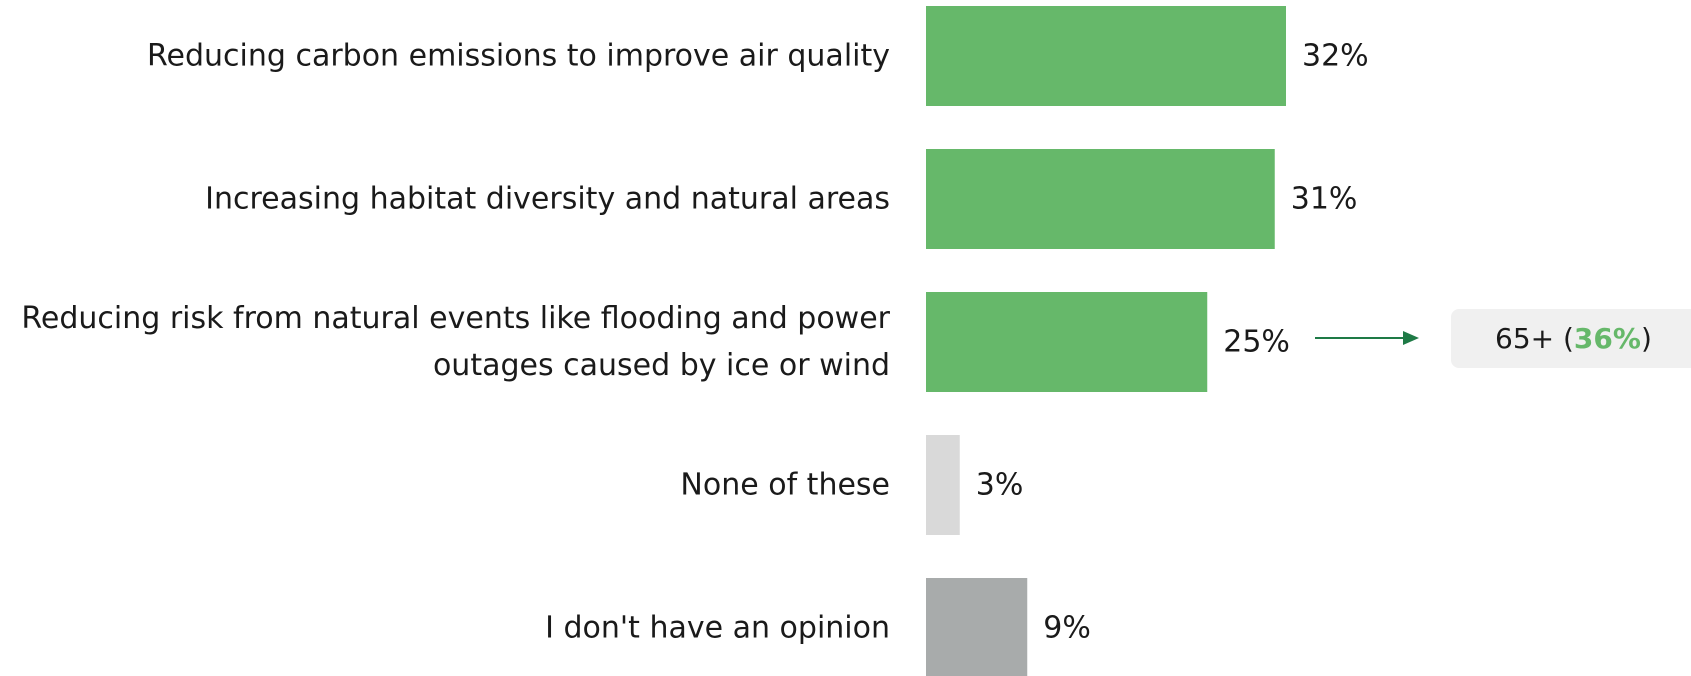  I want to click on value-label-4: 3%, so click(1000, 485).